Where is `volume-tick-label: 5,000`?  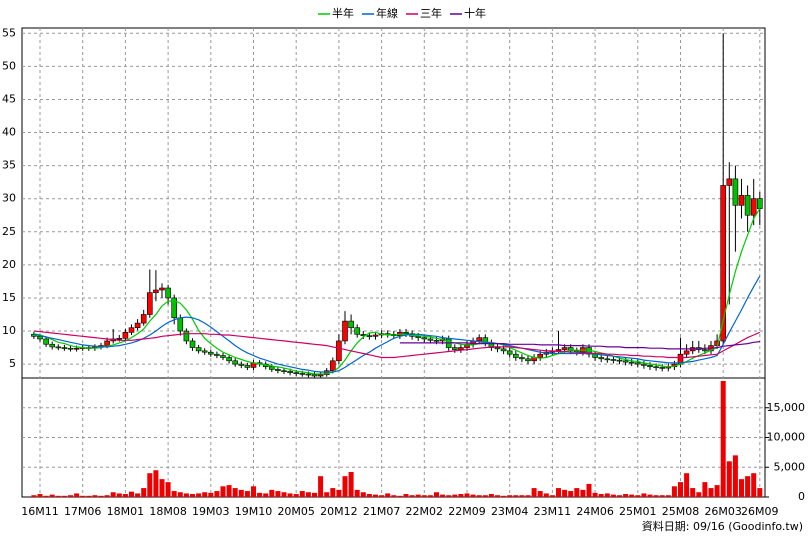 volume-tick-label: 5,000 is located at coordinates (790, 466).